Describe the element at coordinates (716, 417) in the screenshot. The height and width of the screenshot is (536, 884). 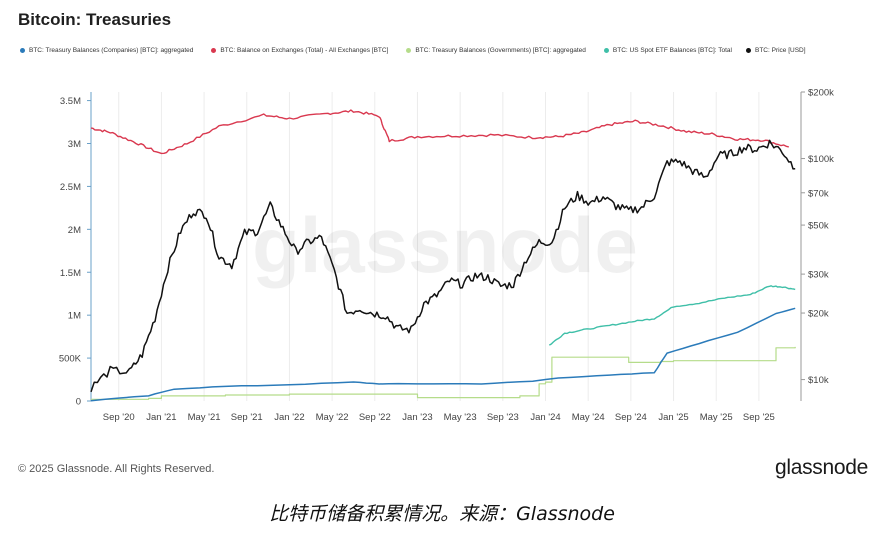
I see `x-tick-label: May '25` at that location.